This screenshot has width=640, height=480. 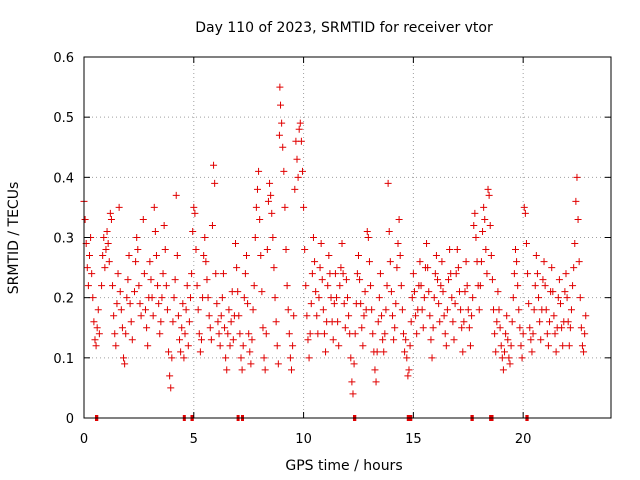 What do you see at coordinates (63, 359) in the screenshot?
I see `y-tick-label: 0.1` at bounding box center [63, 359].